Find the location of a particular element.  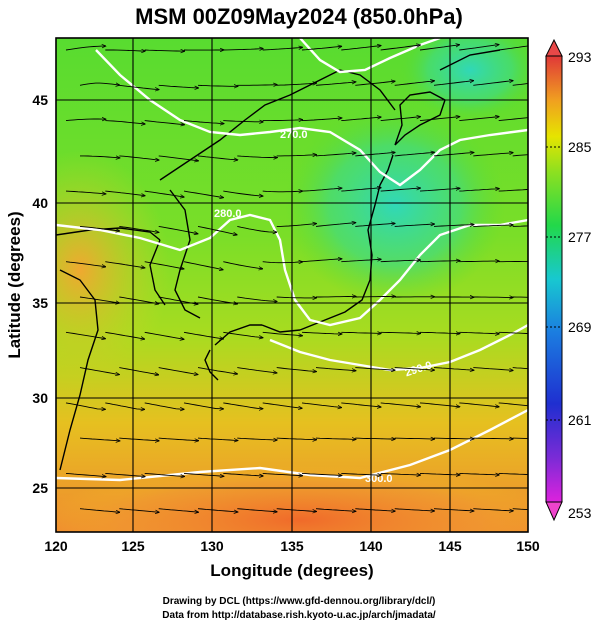

colorbar-tick-293: 293 is located at coordinates (580, 57).